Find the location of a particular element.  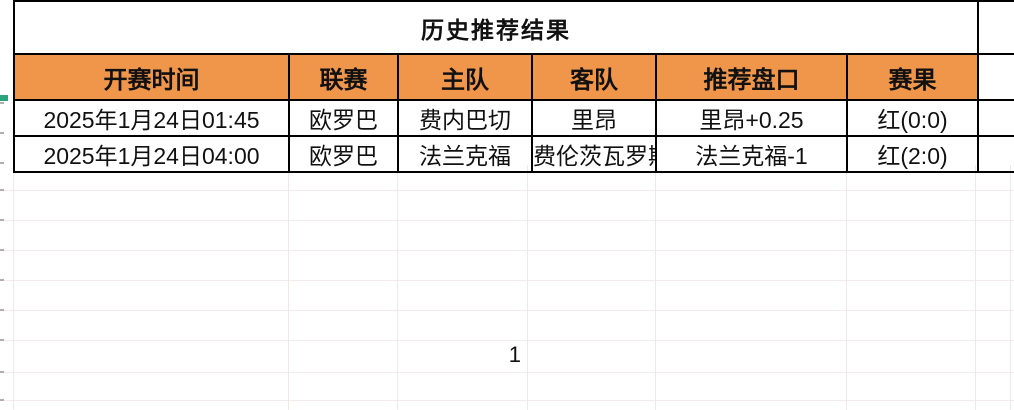

cell-result: 红(2:0) is located at coordinates (912, 154).